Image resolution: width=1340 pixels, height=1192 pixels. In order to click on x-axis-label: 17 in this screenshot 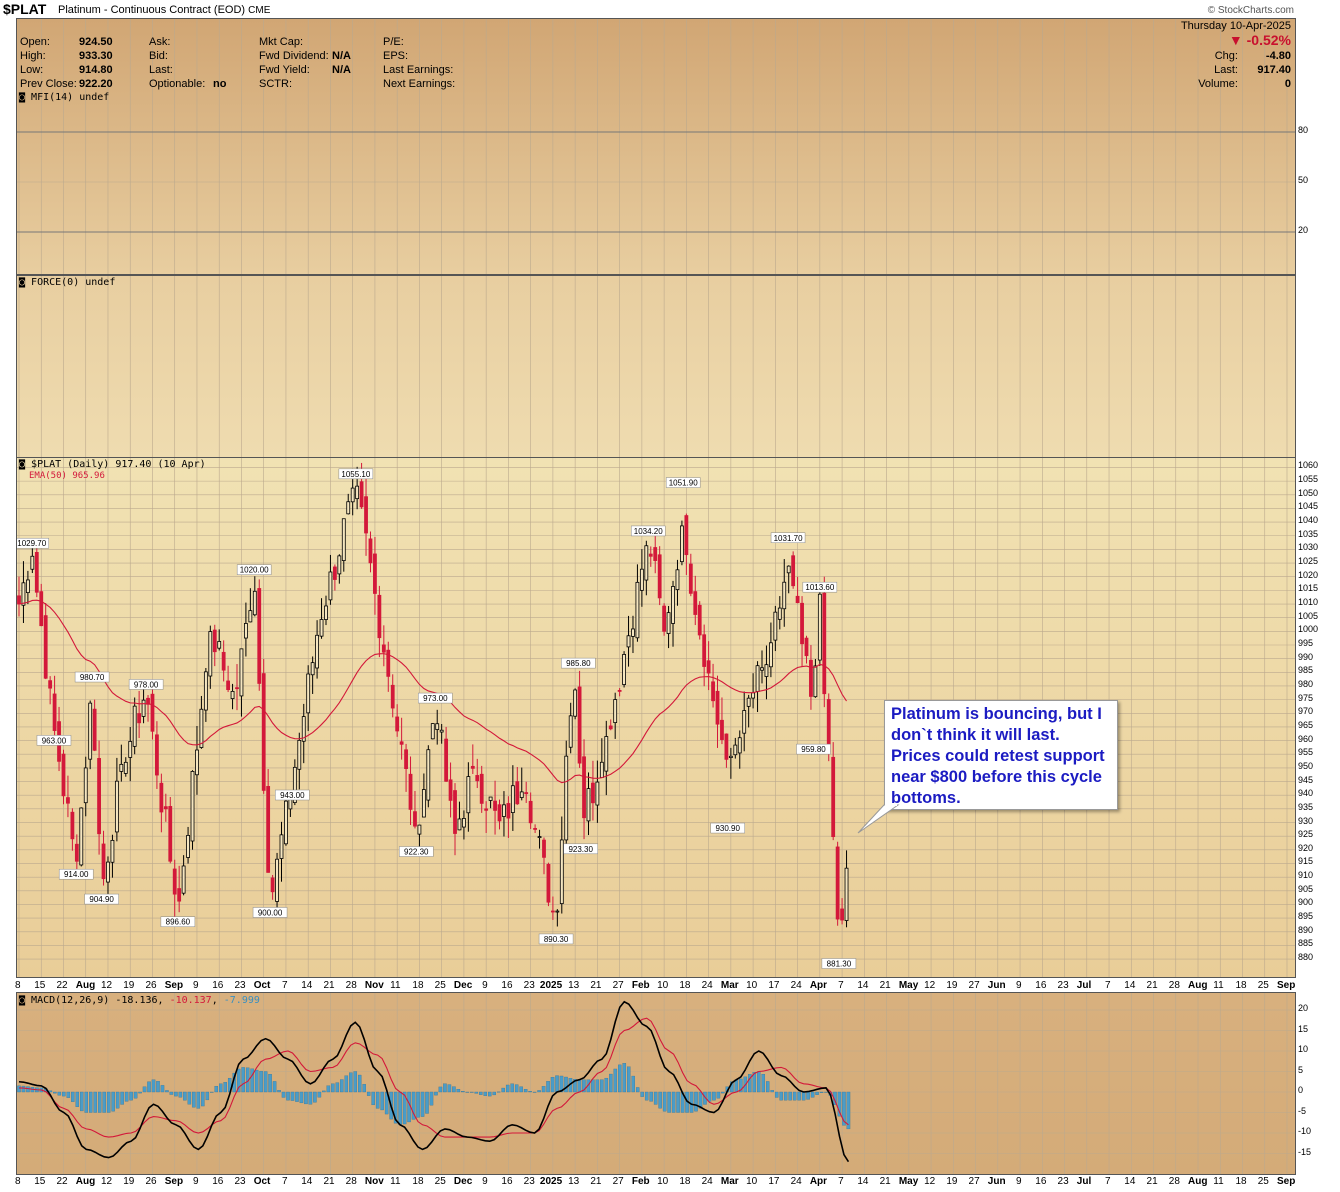, I will do `click(774, 1181)`.